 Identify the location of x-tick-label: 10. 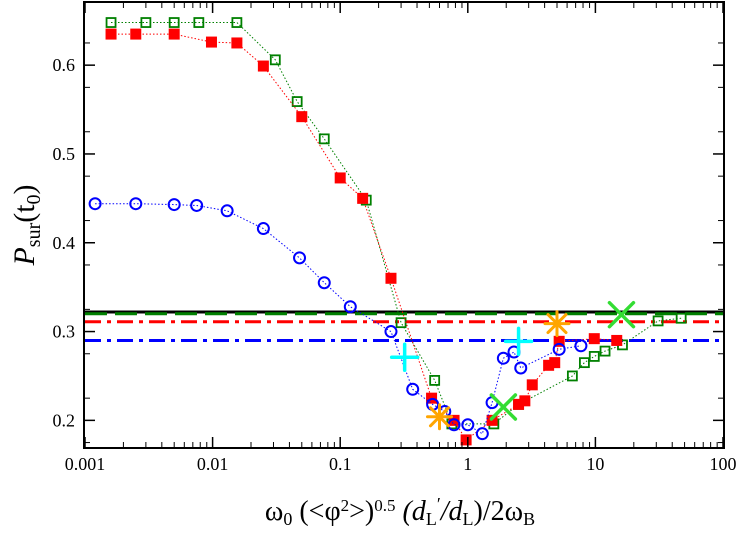
(595, 464).